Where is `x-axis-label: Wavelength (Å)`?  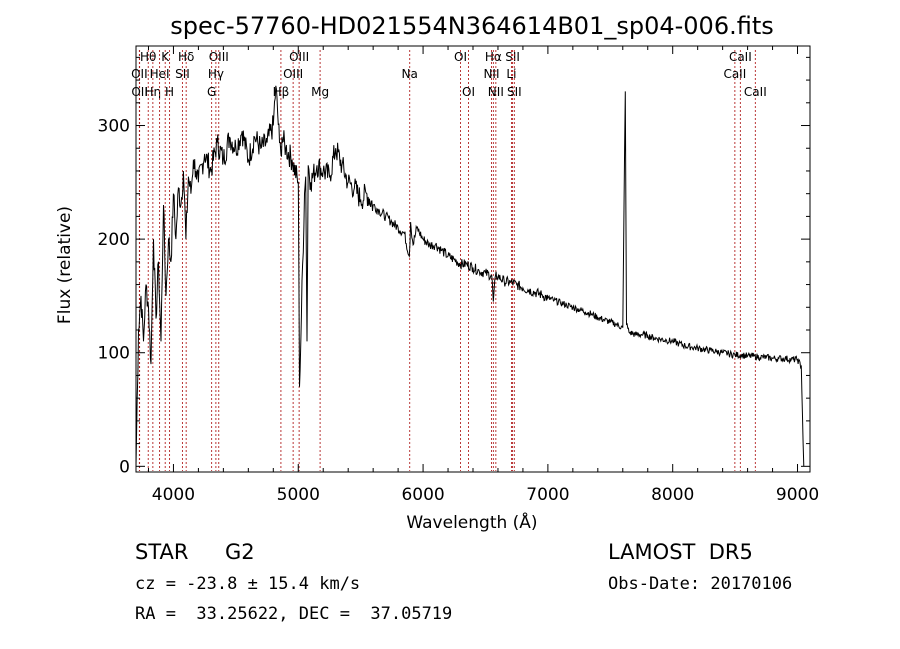 x-axis-label: Wavelength (Å) is located at coordinates (471, 522).